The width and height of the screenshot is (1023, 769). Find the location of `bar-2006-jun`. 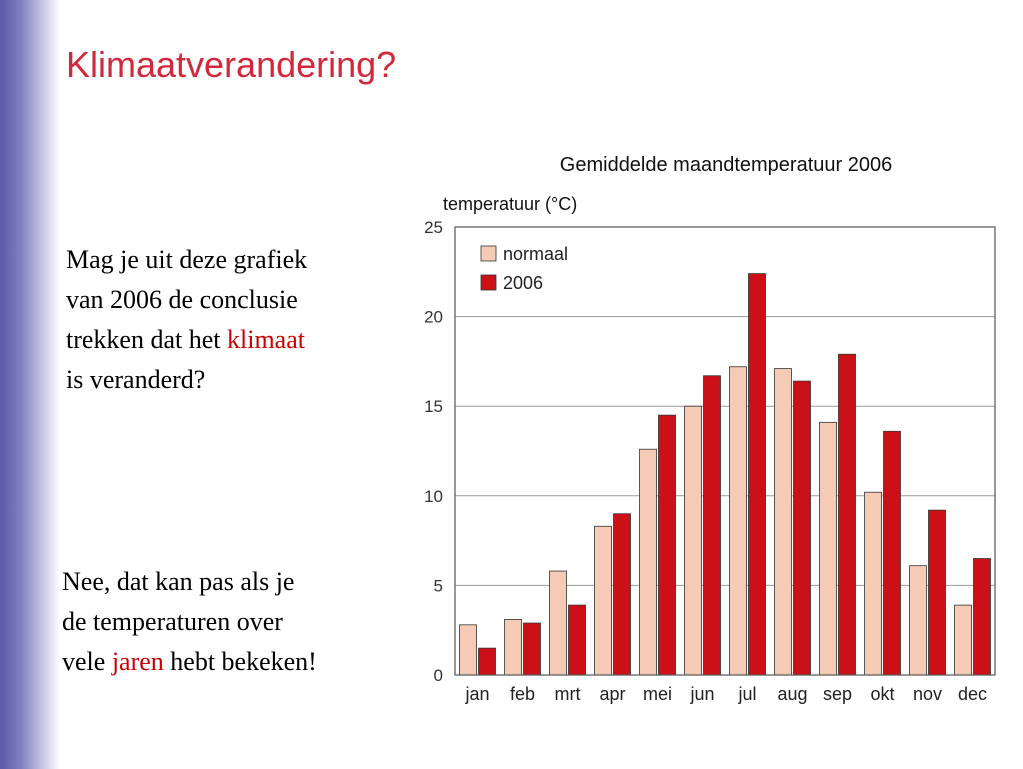

bar-2006-jun is located at coordinates (712, 525).